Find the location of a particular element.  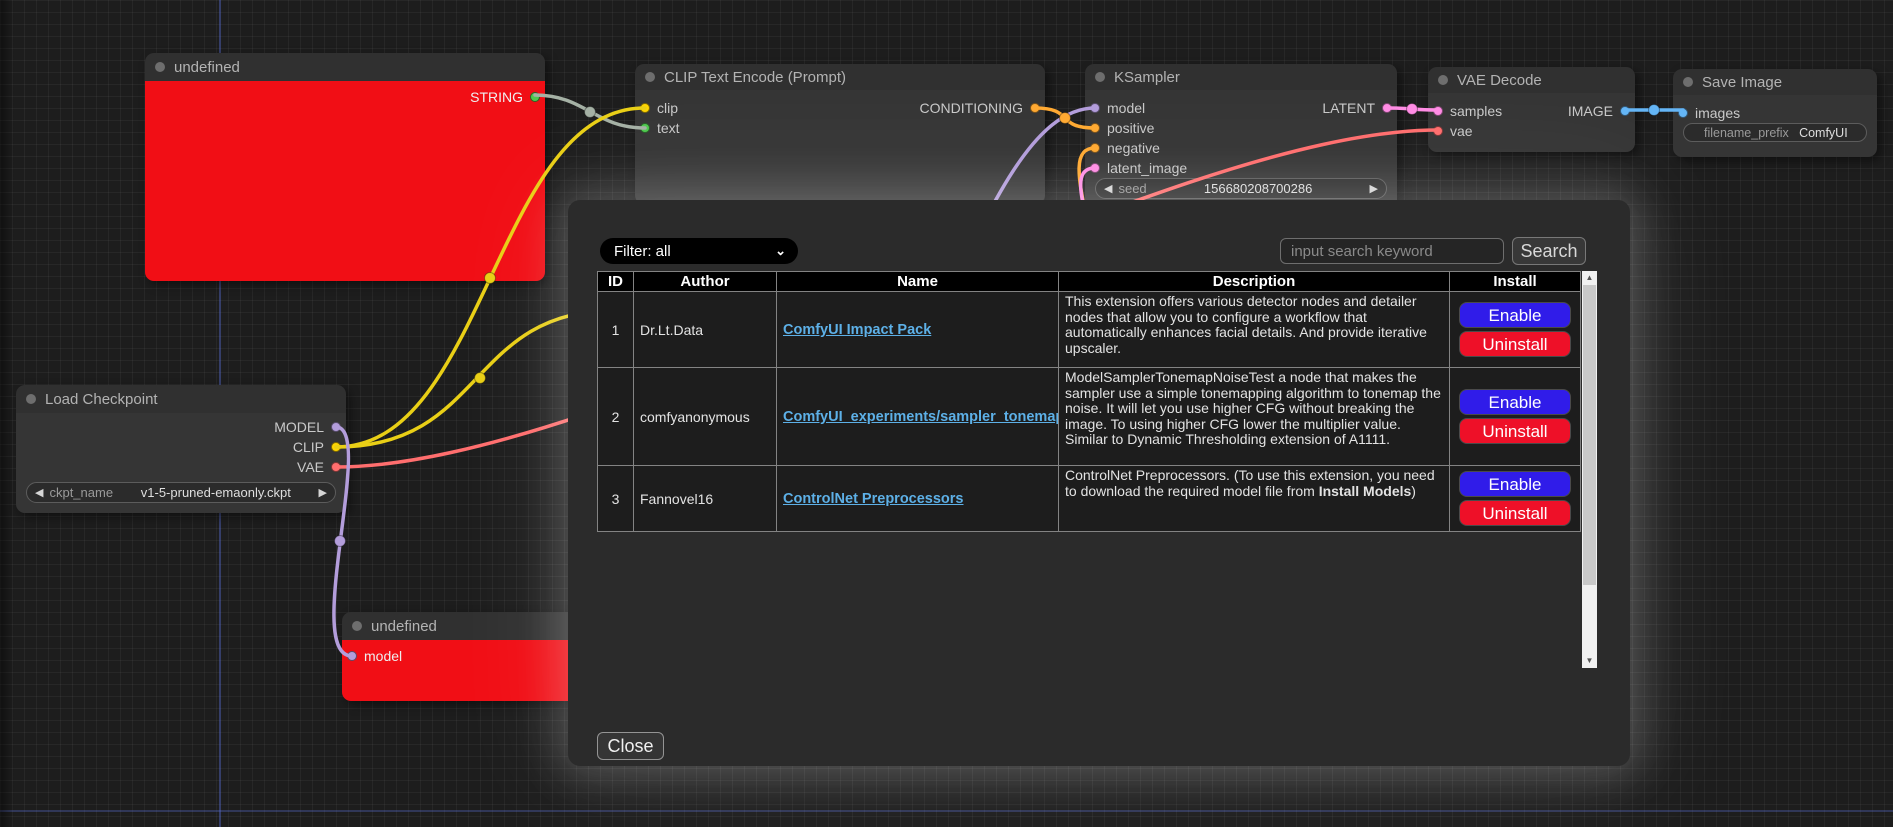

node-title-bar: Load Checkpoint is located at coordinates (181, 399).